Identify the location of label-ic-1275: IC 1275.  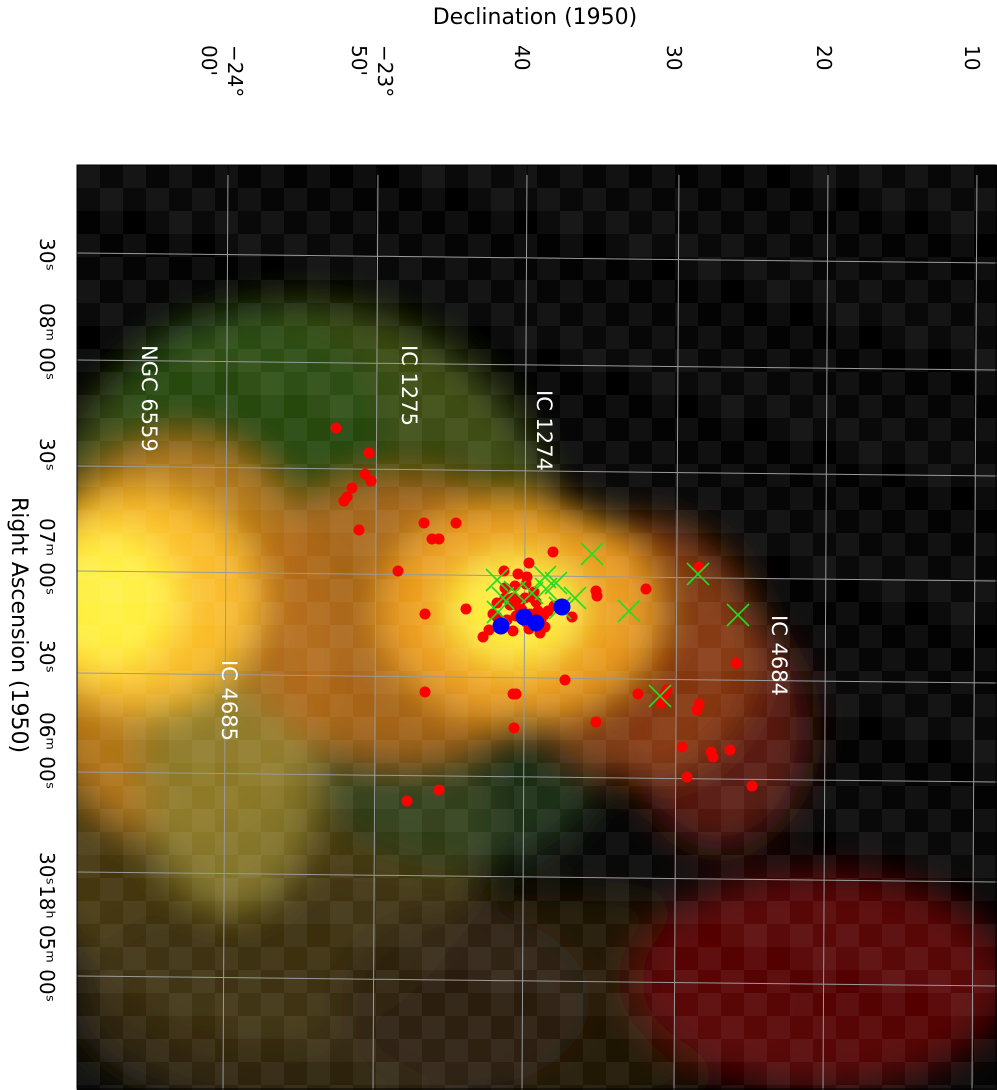
(409, 385).